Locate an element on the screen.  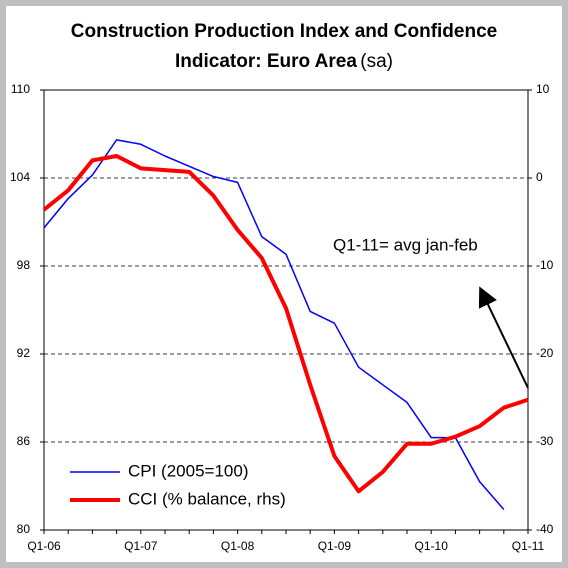
chart-title-2: Indicator: Euro Area (sa) is located at coordinates (284, 61).